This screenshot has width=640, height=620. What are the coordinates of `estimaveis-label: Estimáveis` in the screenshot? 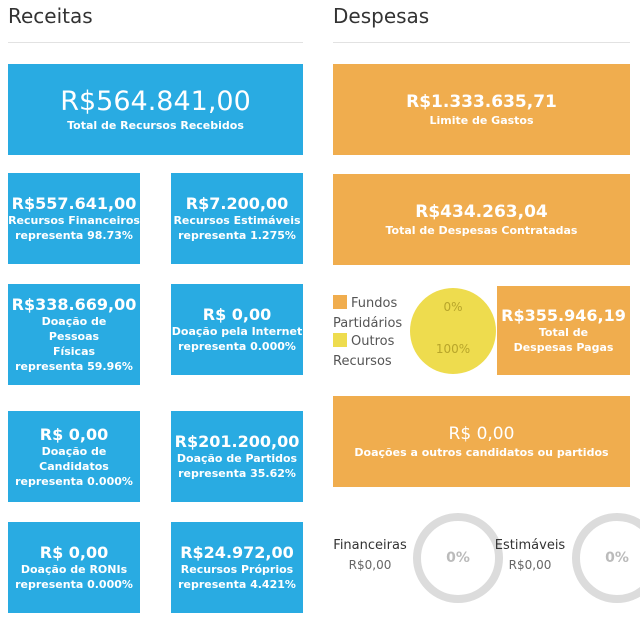 It's located at (530, 545).